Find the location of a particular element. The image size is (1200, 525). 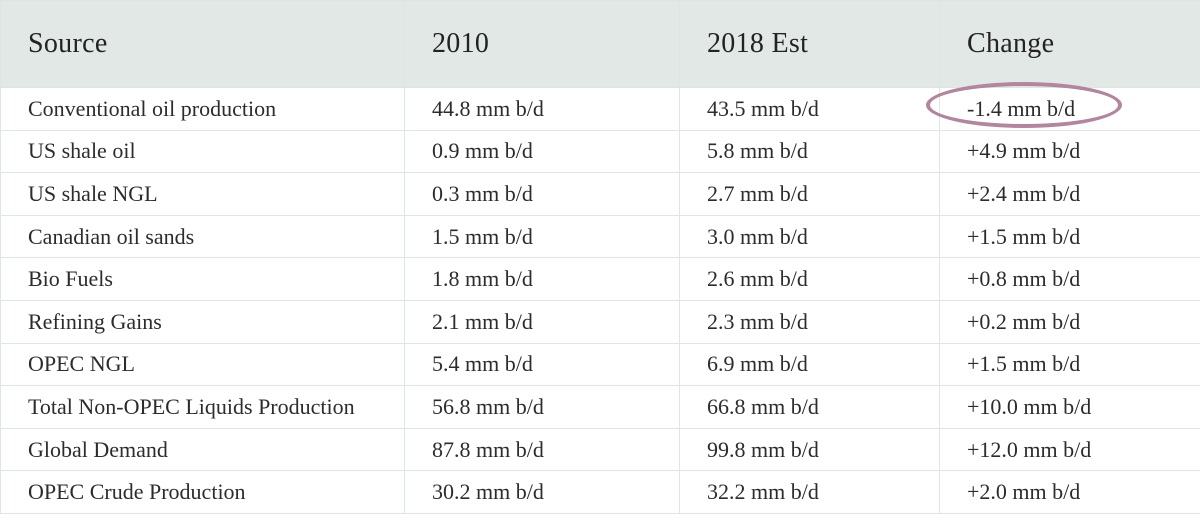

cell-2010: 44.8 mm b/d is located at coordinates (542, 109).